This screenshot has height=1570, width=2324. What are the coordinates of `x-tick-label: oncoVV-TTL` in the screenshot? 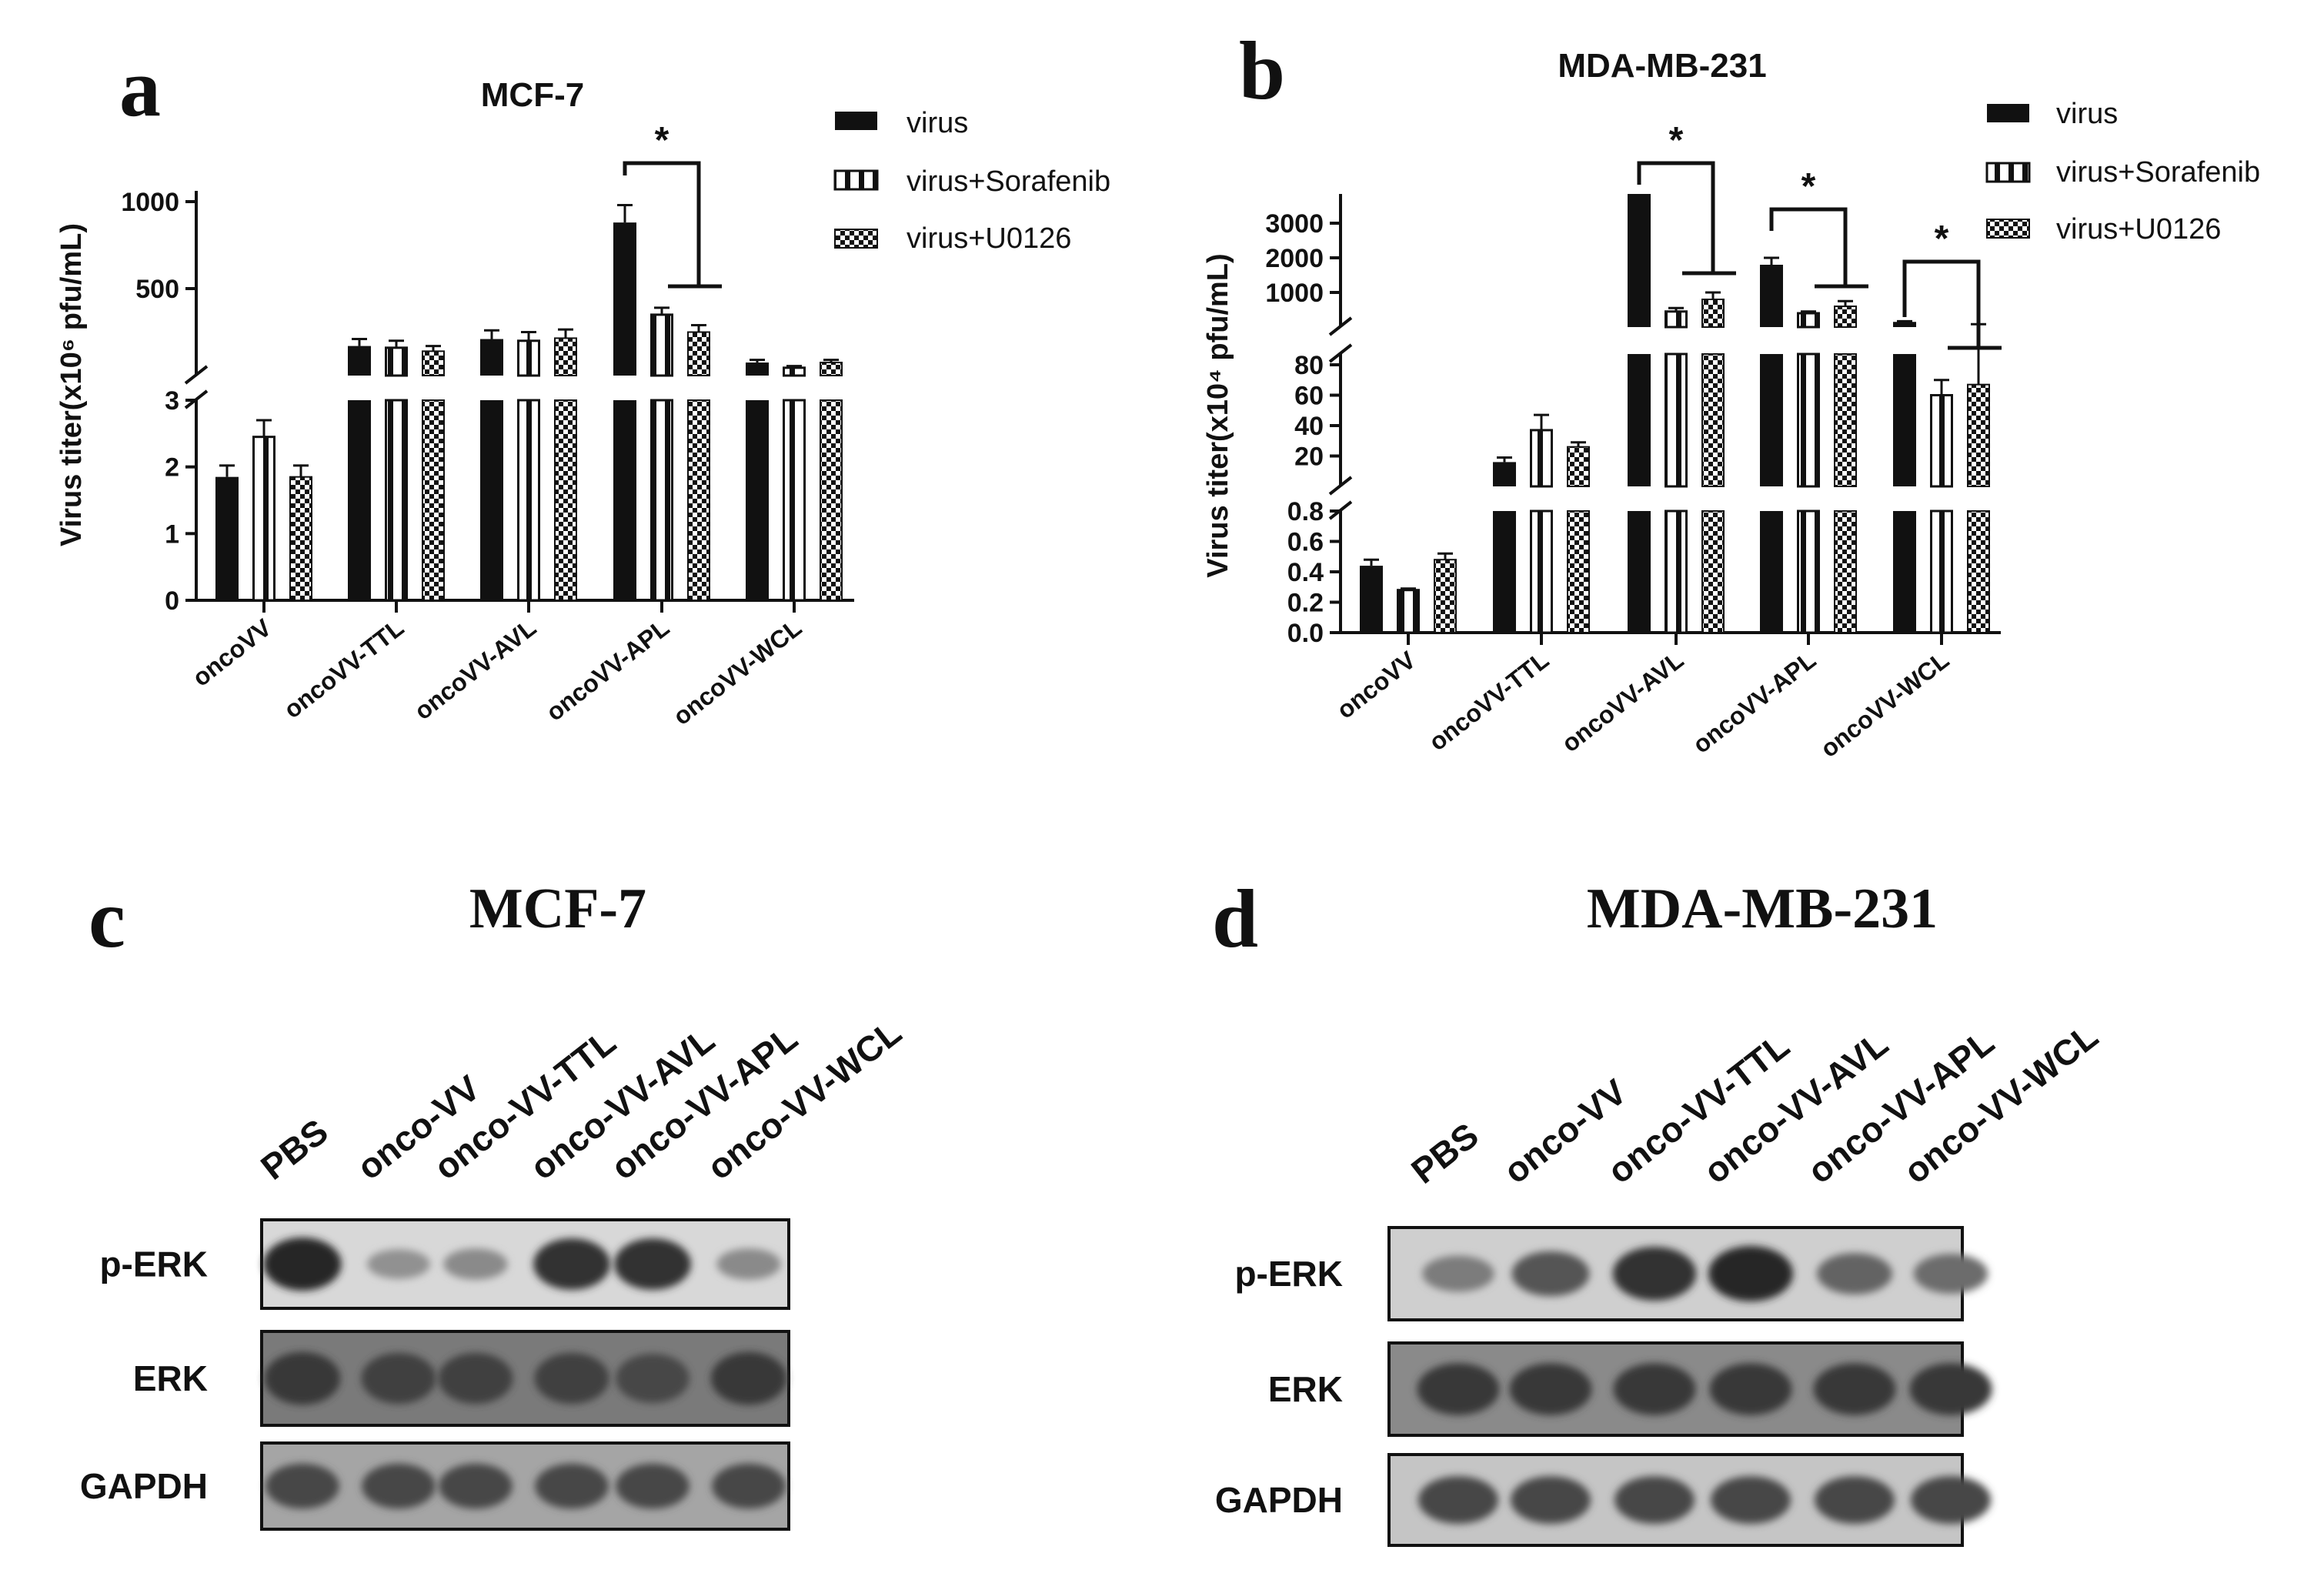 It's located at (1489, 701).